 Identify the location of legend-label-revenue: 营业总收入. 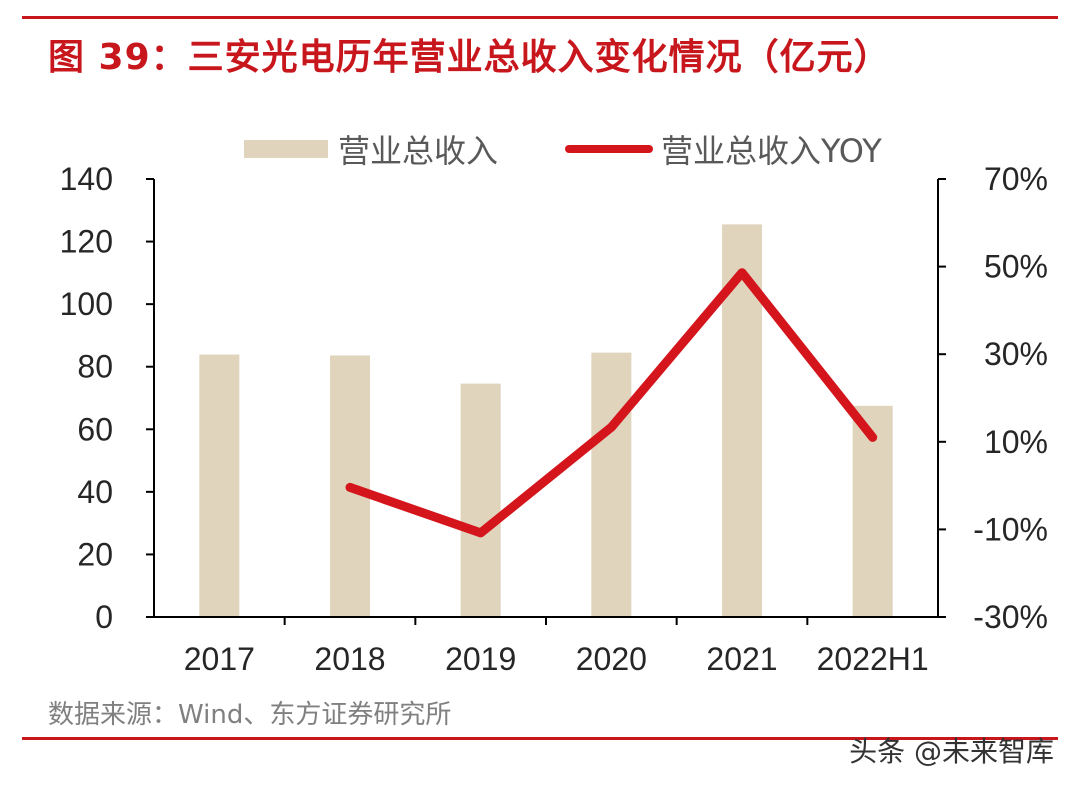
(418, 151).